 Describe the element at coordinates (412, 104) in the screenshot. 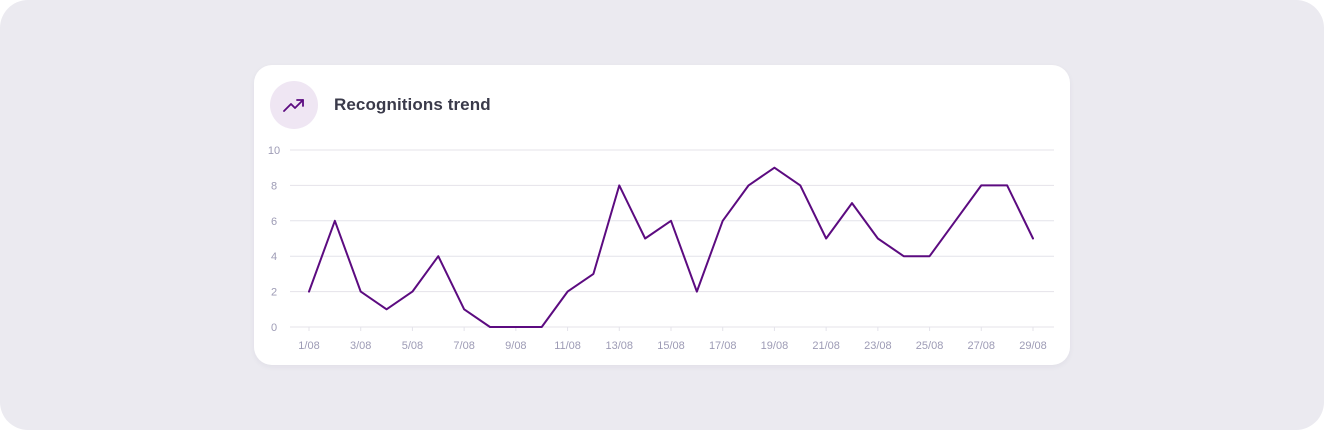

I see `card-title: Recognitions trend` at that location.